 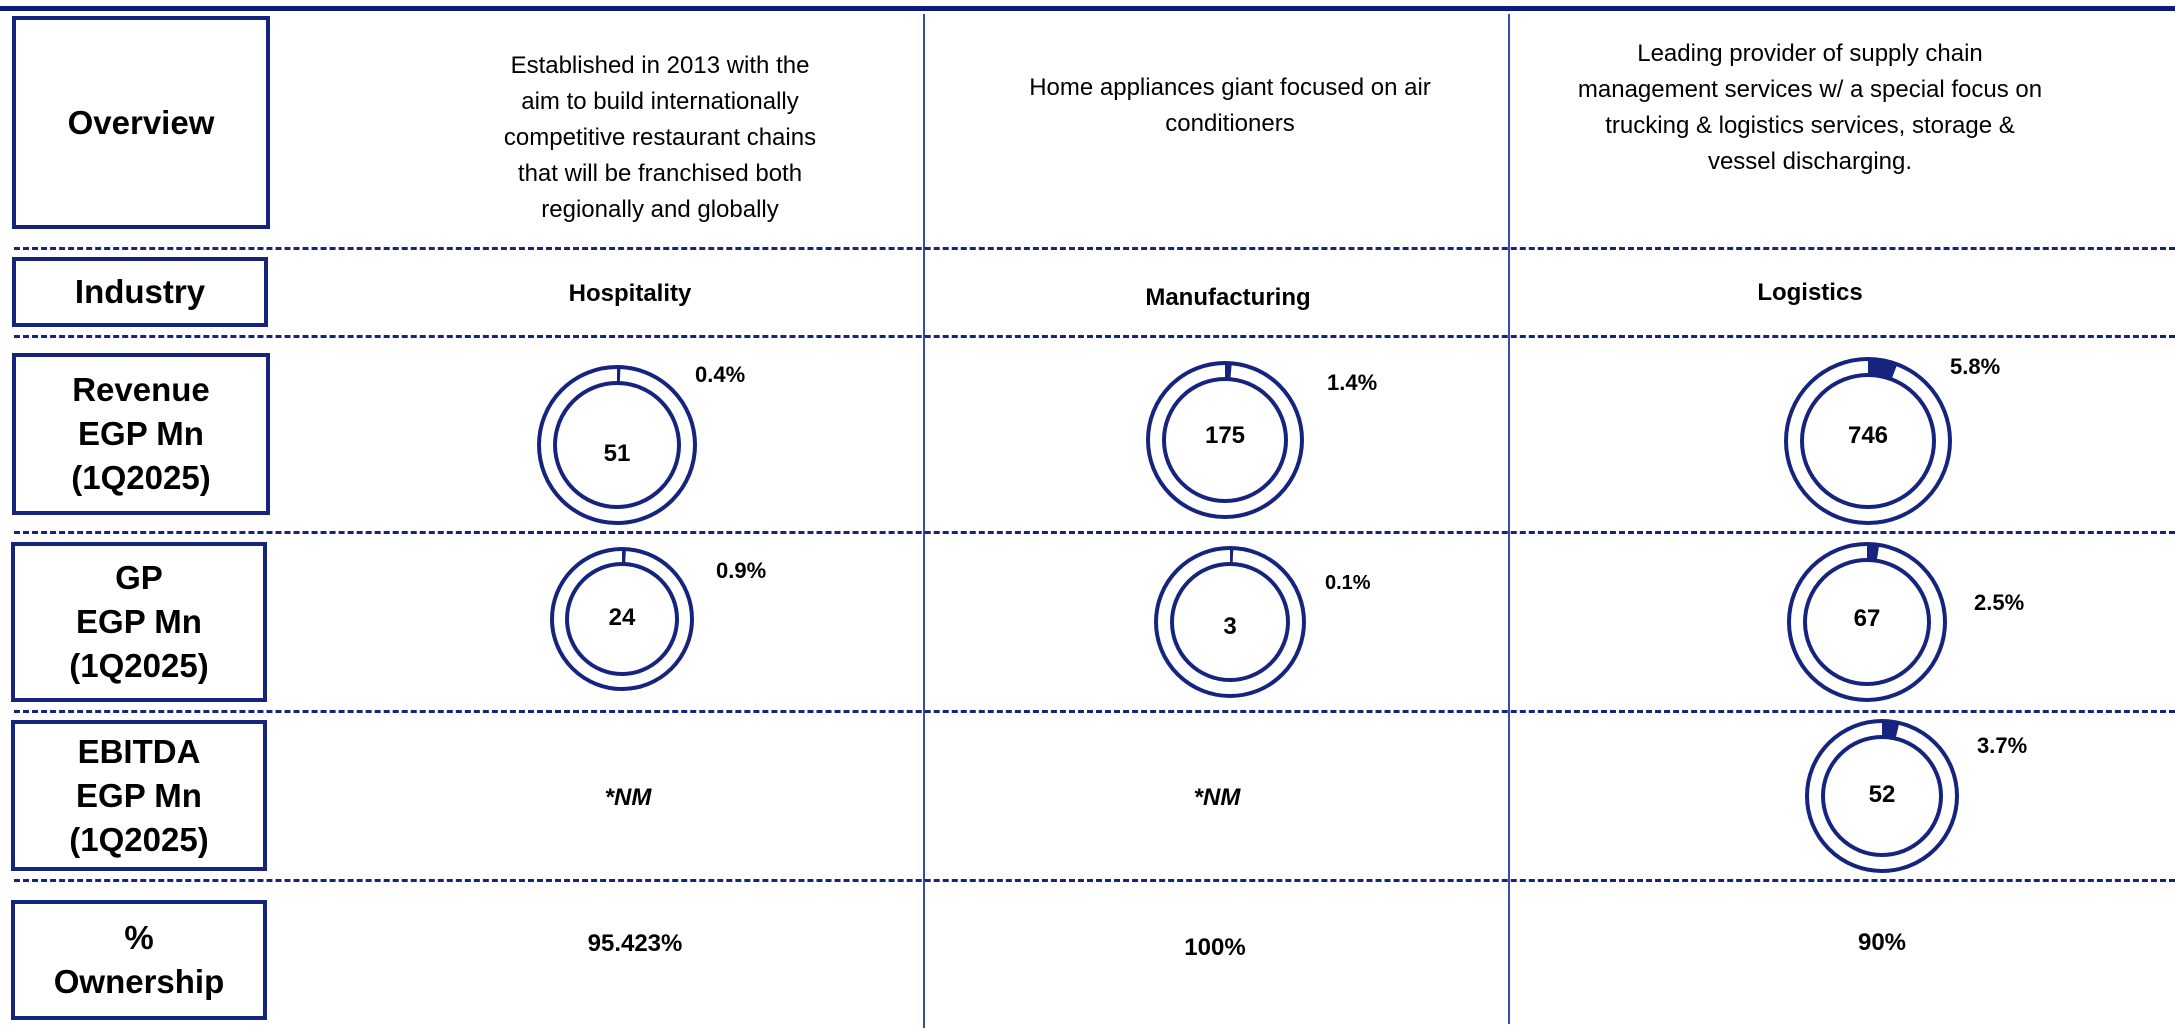 What do you see at coordinates (1975, 366) in the screenshot?
I see `revenue-share-logistics: 5.8%` at bounding box center [1975, 366].